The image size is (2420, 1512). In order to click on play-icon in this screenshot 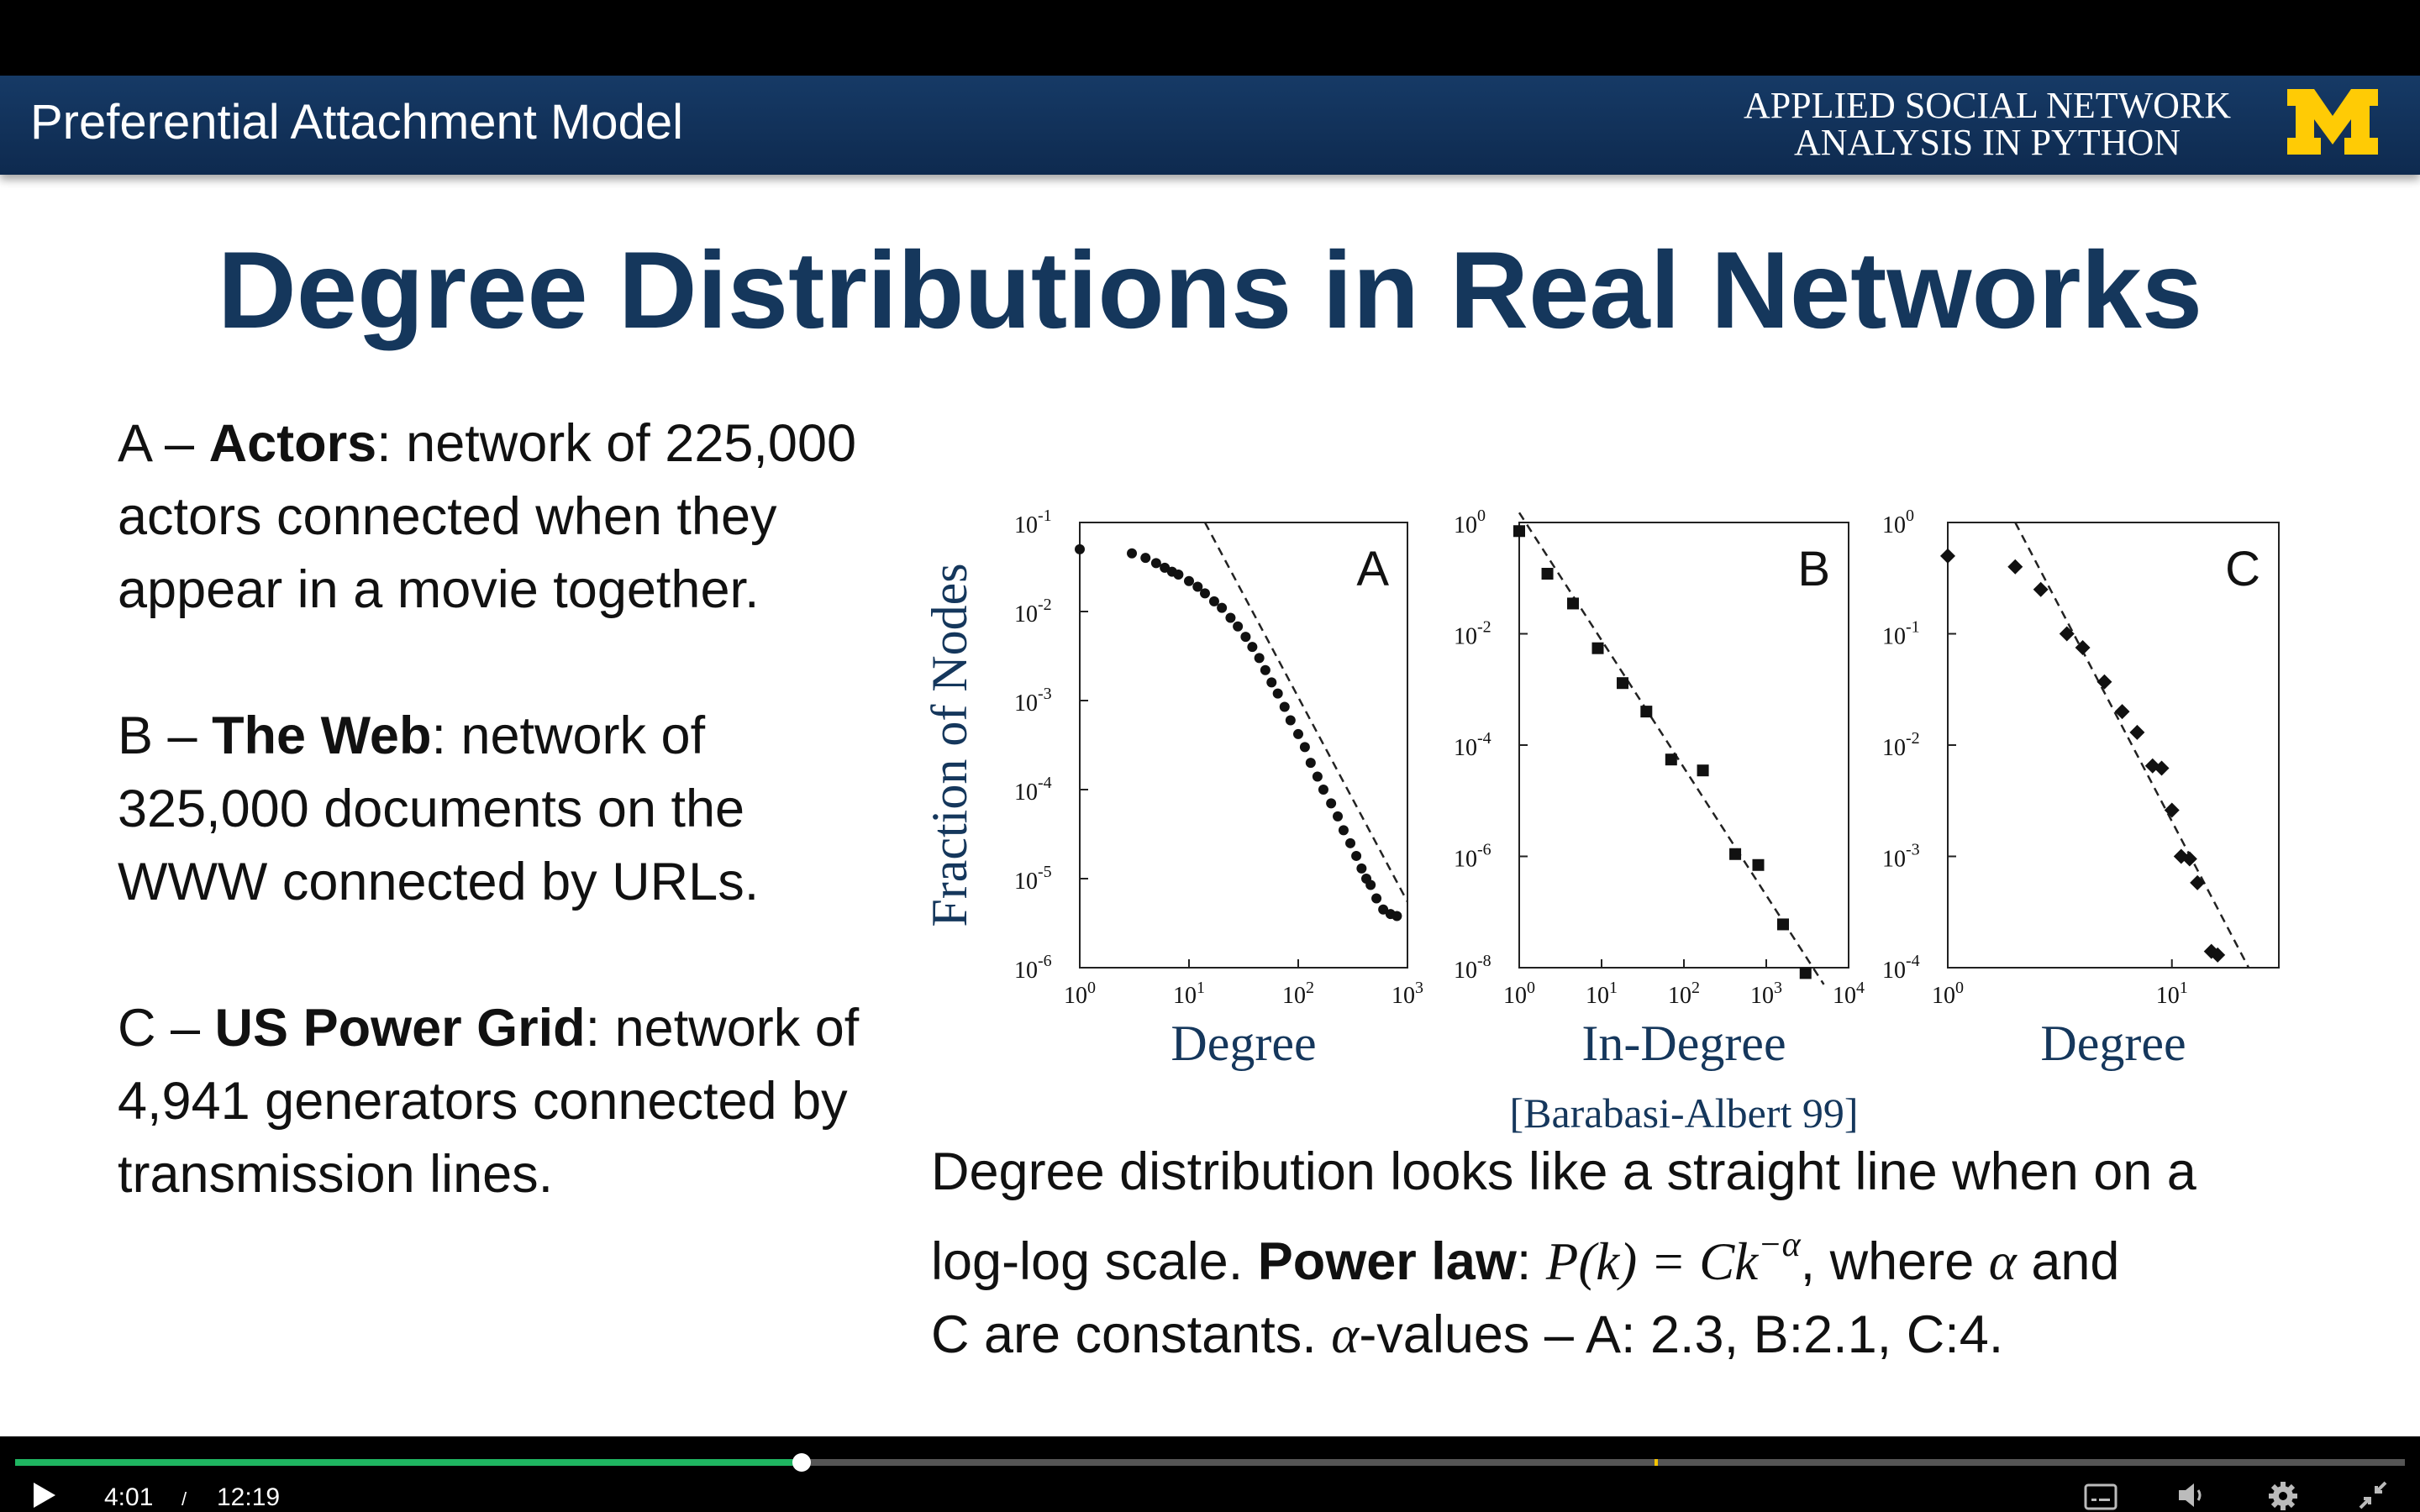, I will do `click(44, 1495)`.